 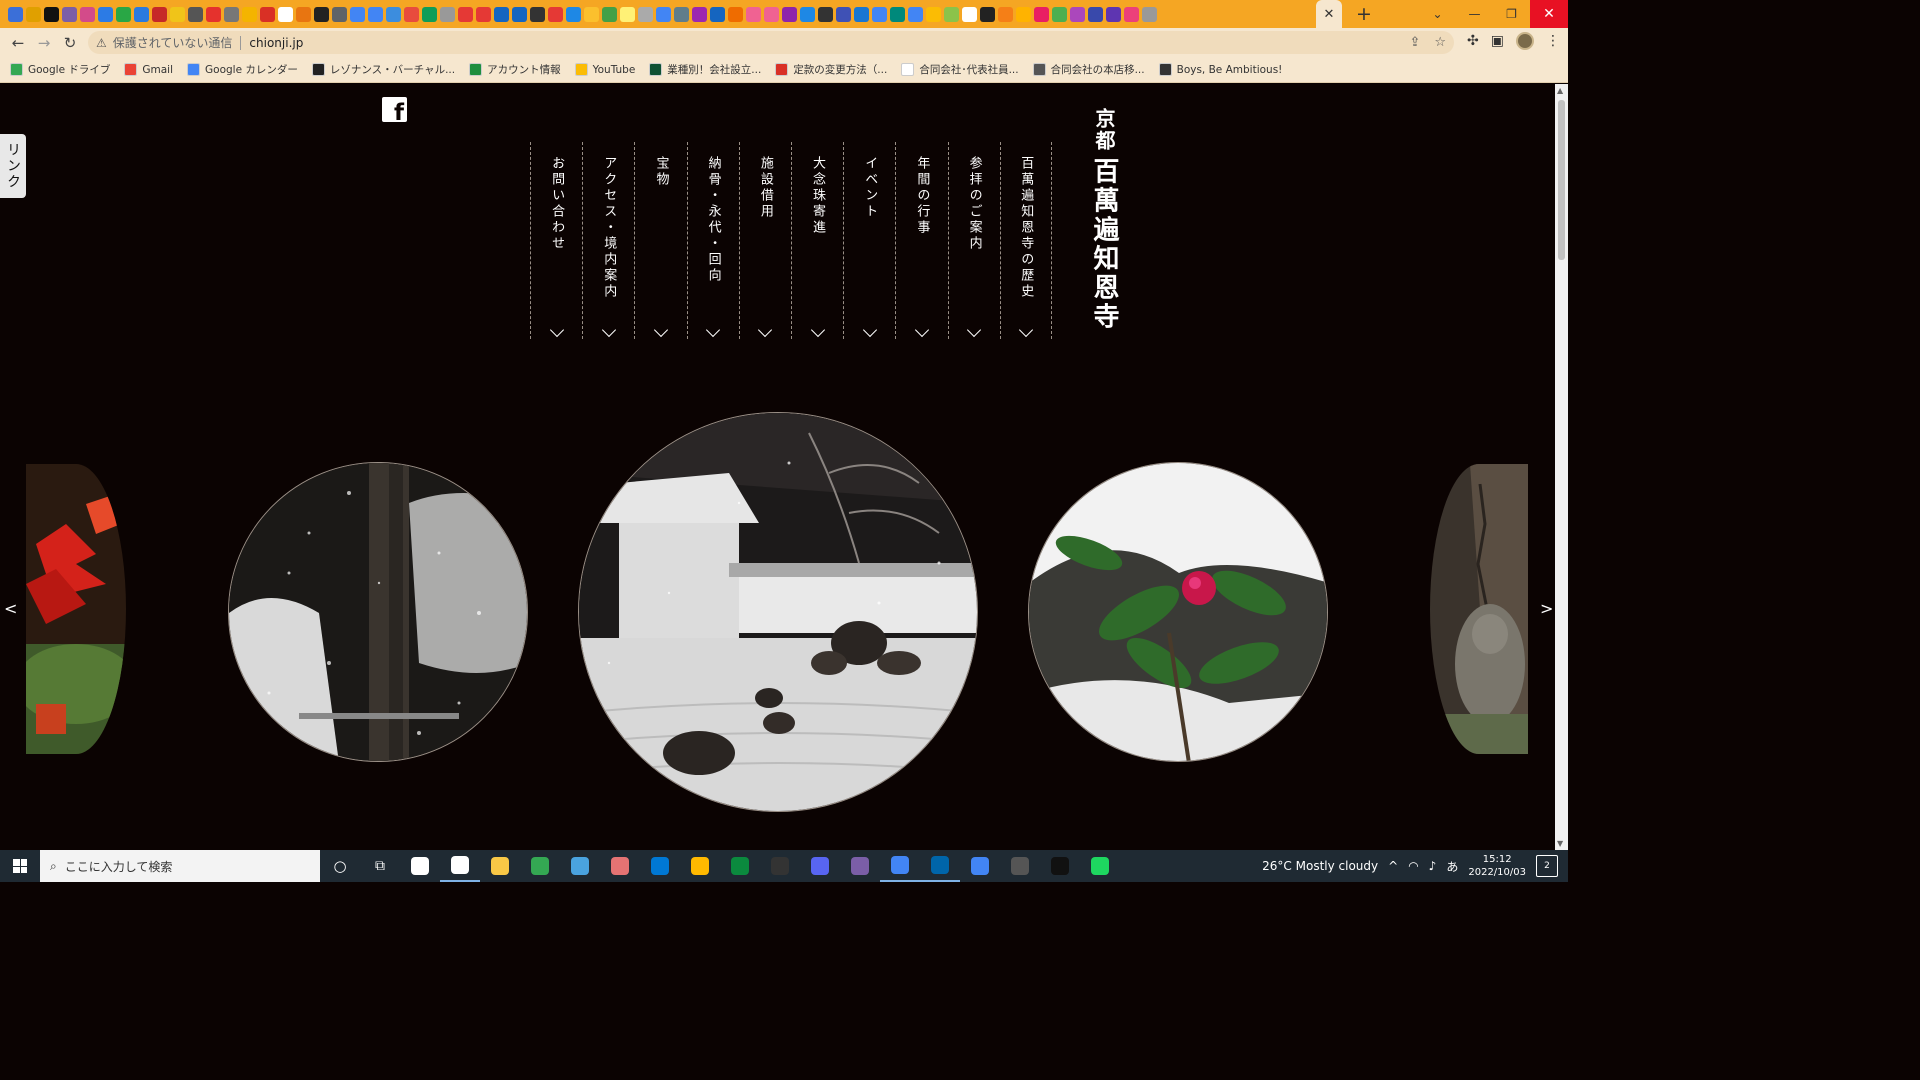 I want to click on warning-icon: ⚠, so click(x=101, y=42).